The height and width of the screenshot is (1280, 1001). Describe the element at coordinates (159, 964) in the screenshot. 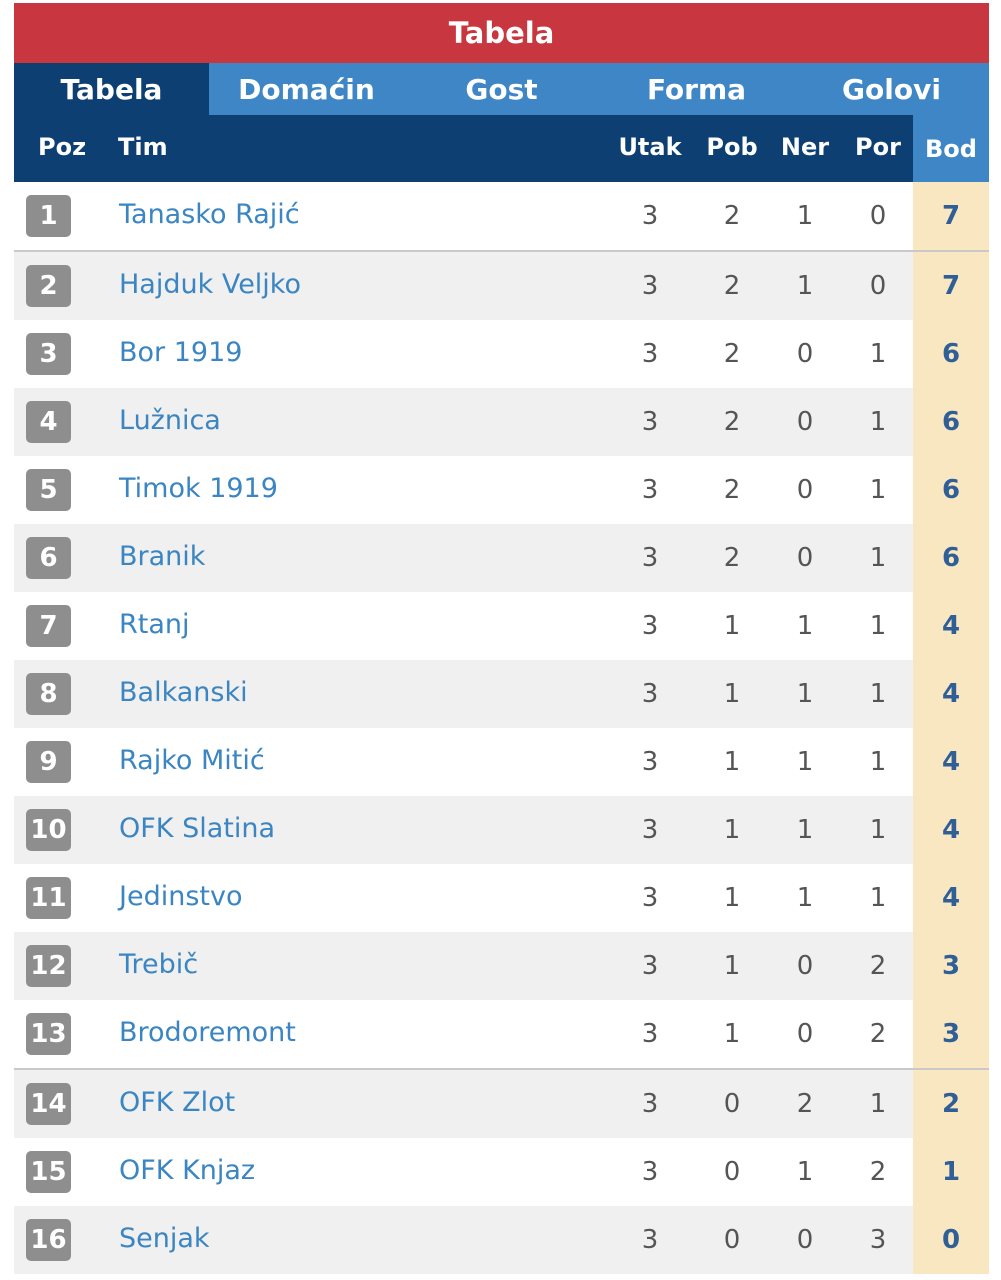

I see `team-name-link: Trebič` at that location.